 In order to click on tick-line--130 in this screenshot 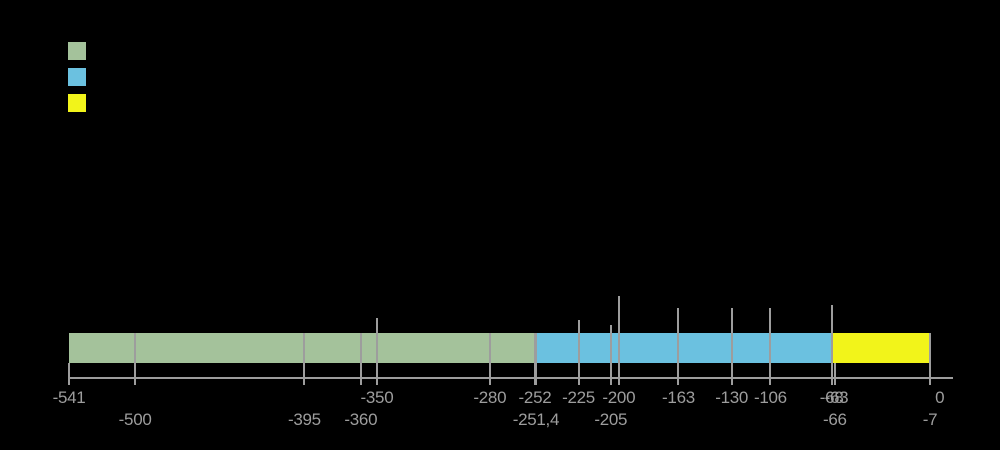, I will do `click(731, 346)`.